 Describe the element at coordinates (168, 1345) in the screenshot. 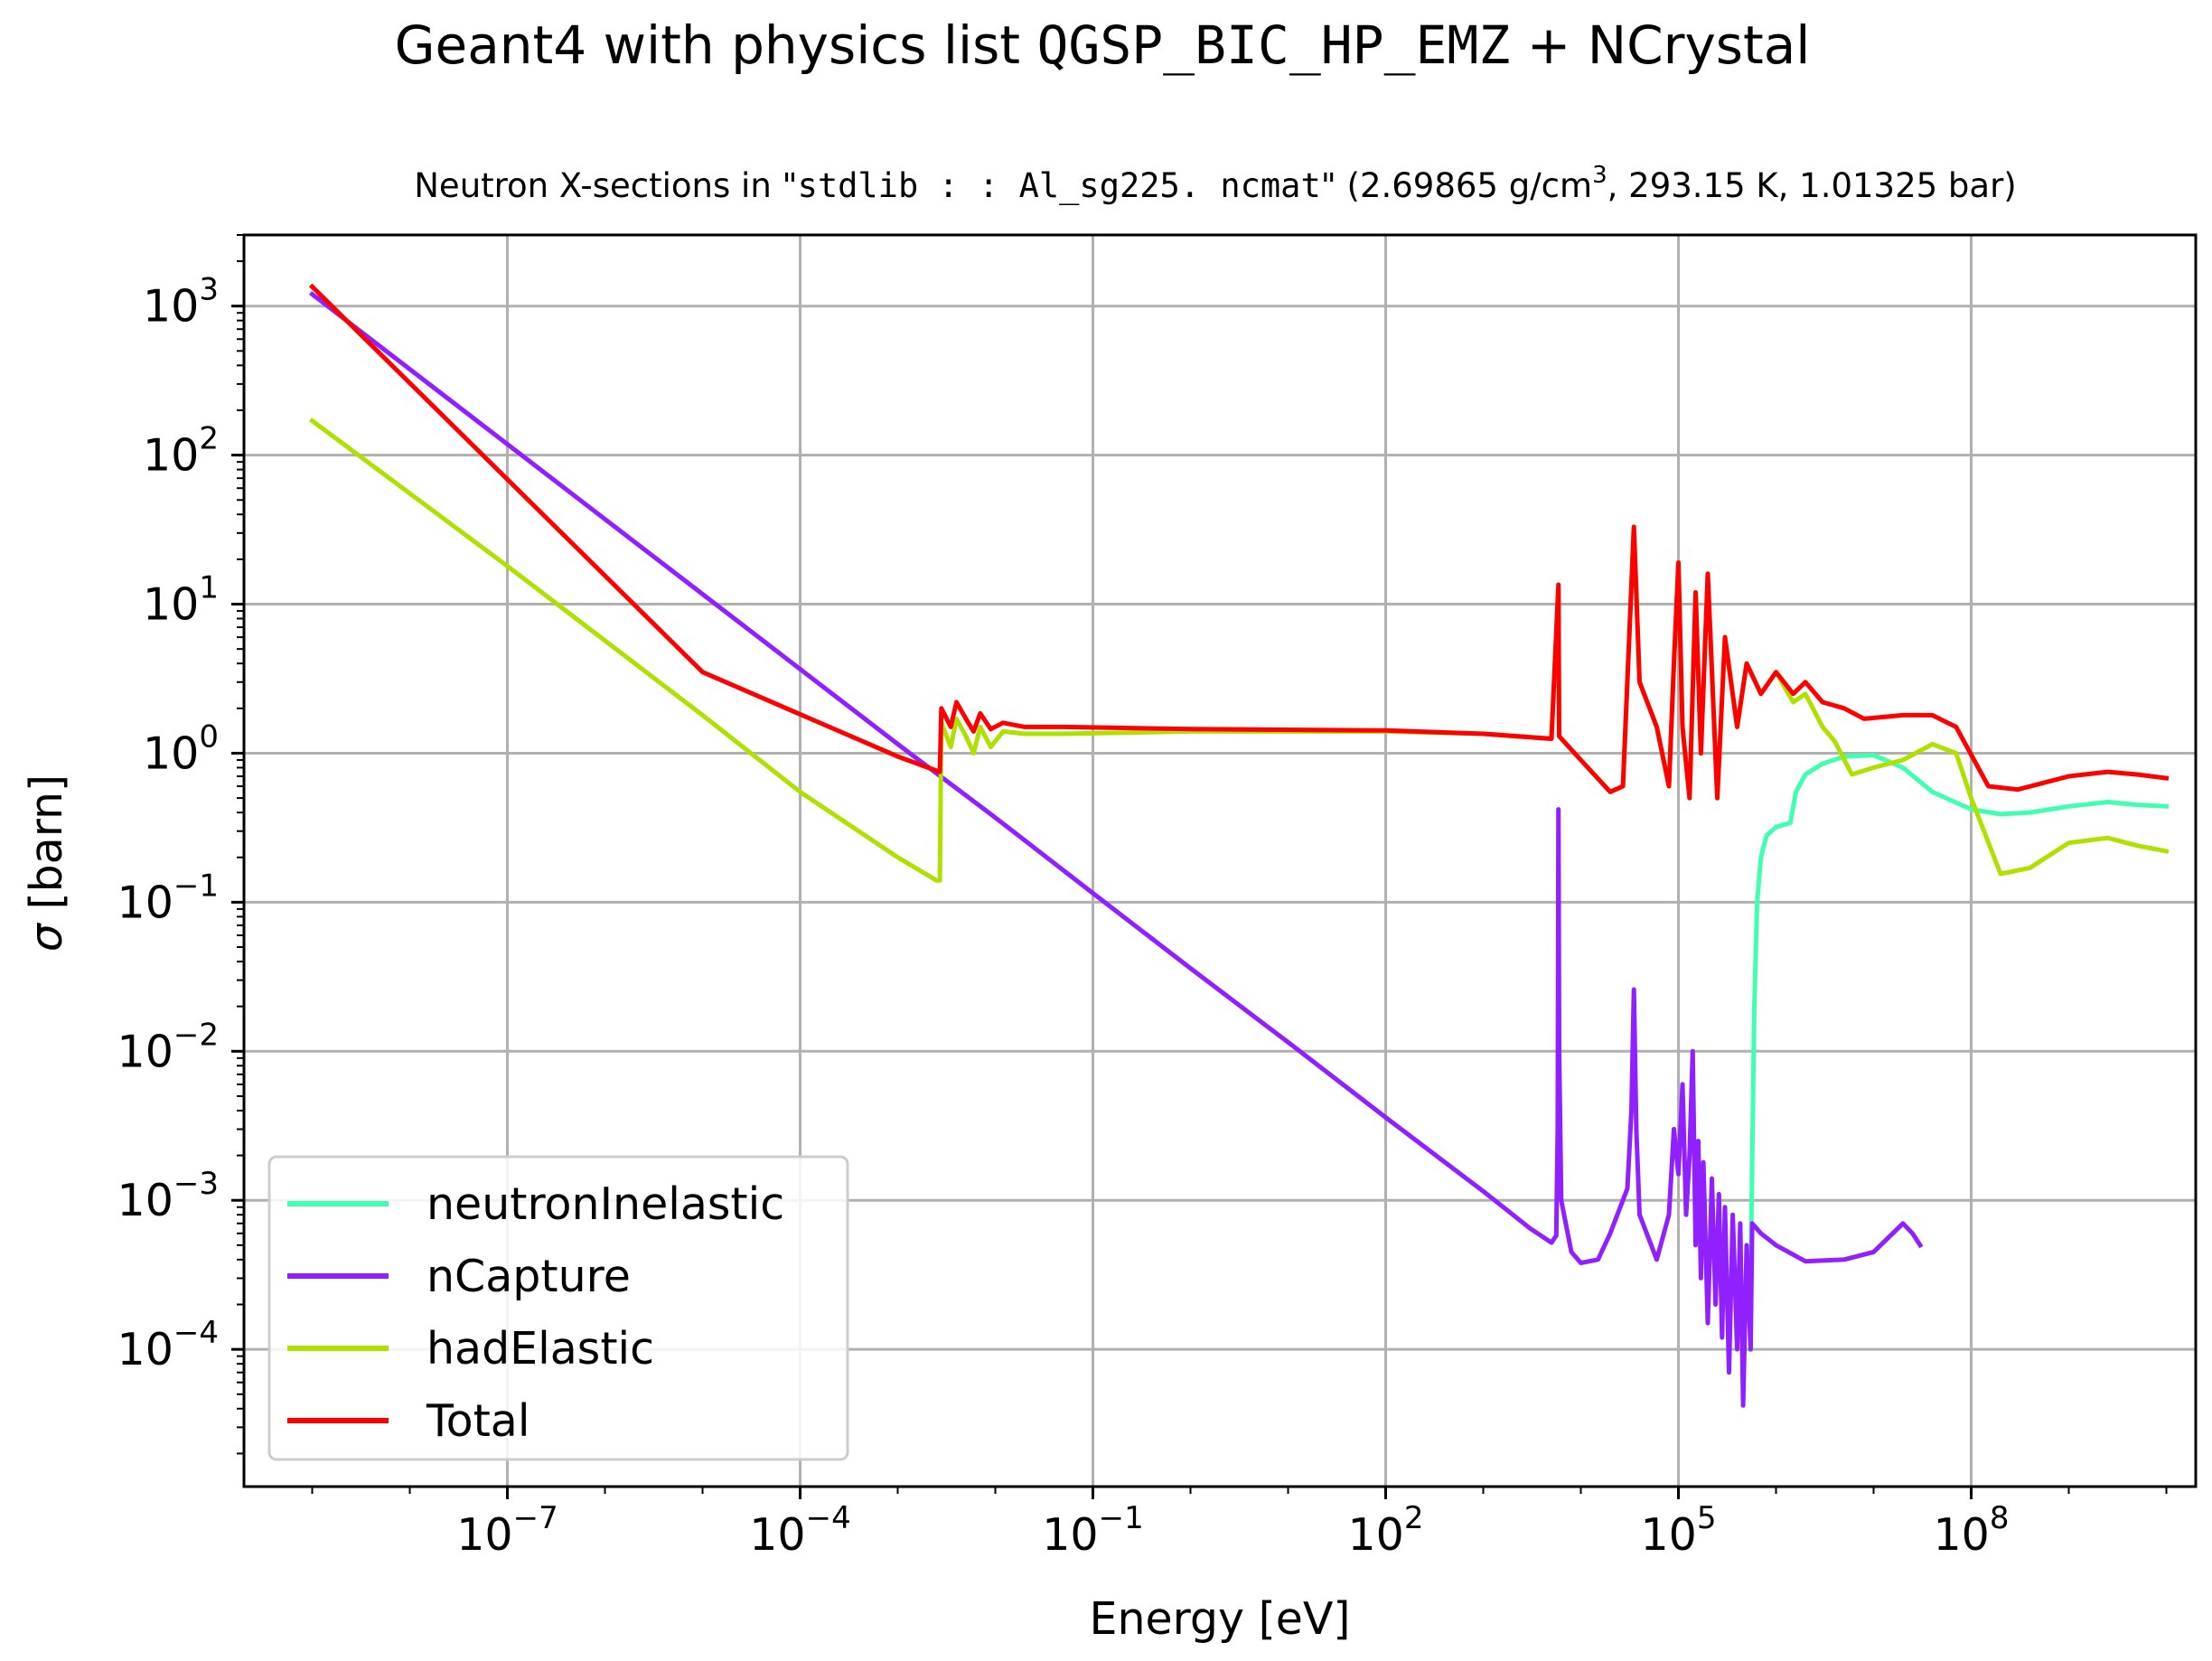

I see `y-tick-label: 10⁻⁴` at that location.